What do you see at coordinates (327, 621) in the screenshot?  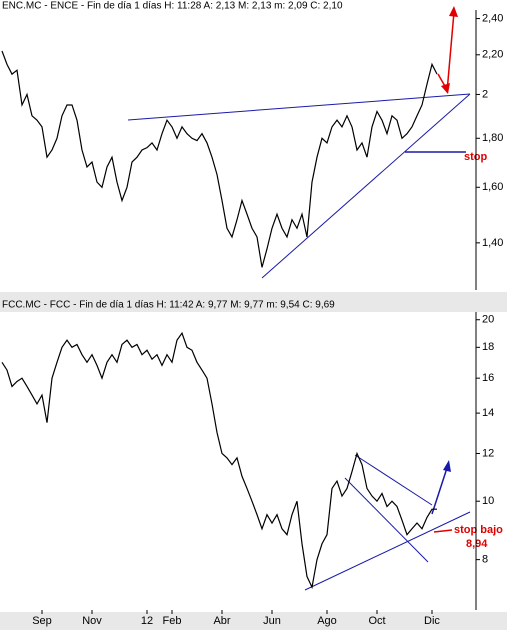 I see `x-tick-label: Ago` at bounding box center [327, 621].